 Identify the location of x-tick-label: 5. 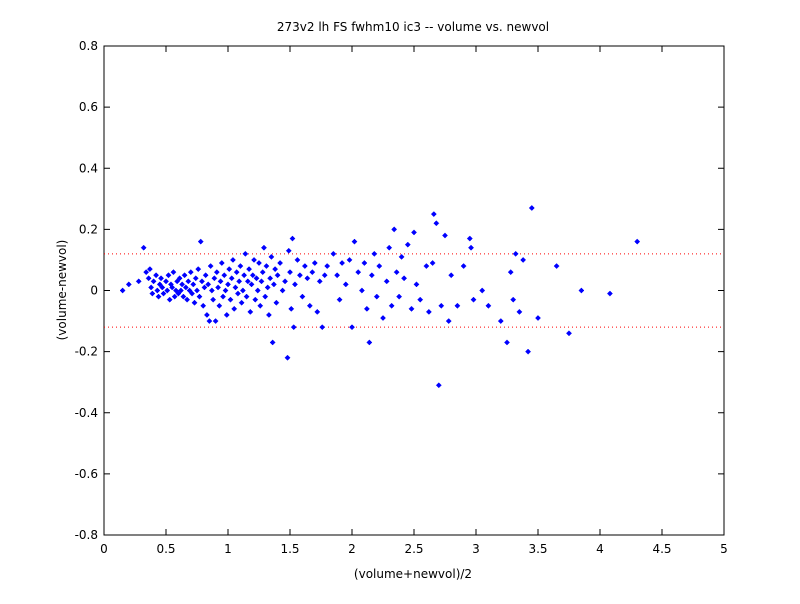
(724, 549).